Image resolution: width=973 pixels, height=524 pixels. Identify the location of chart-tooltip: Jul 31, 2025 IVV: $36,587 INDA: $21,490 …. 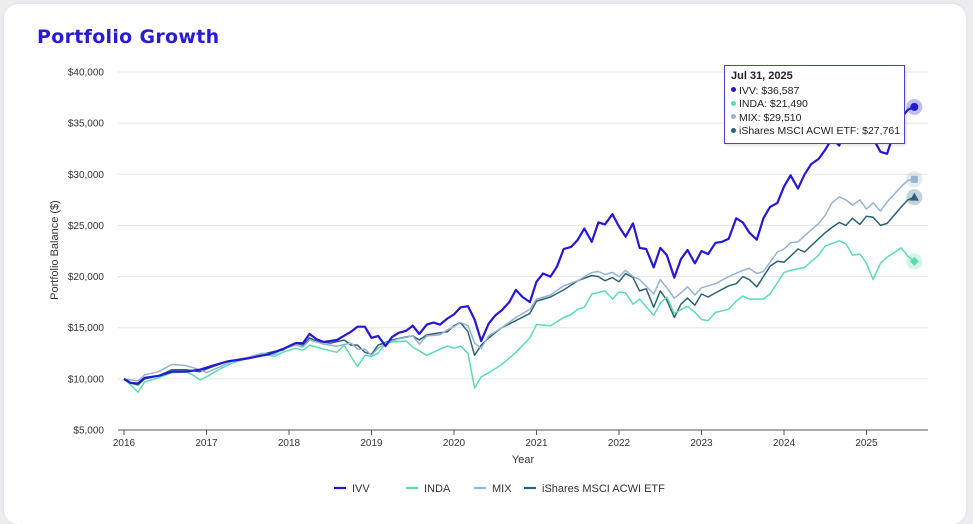
(814, 104).